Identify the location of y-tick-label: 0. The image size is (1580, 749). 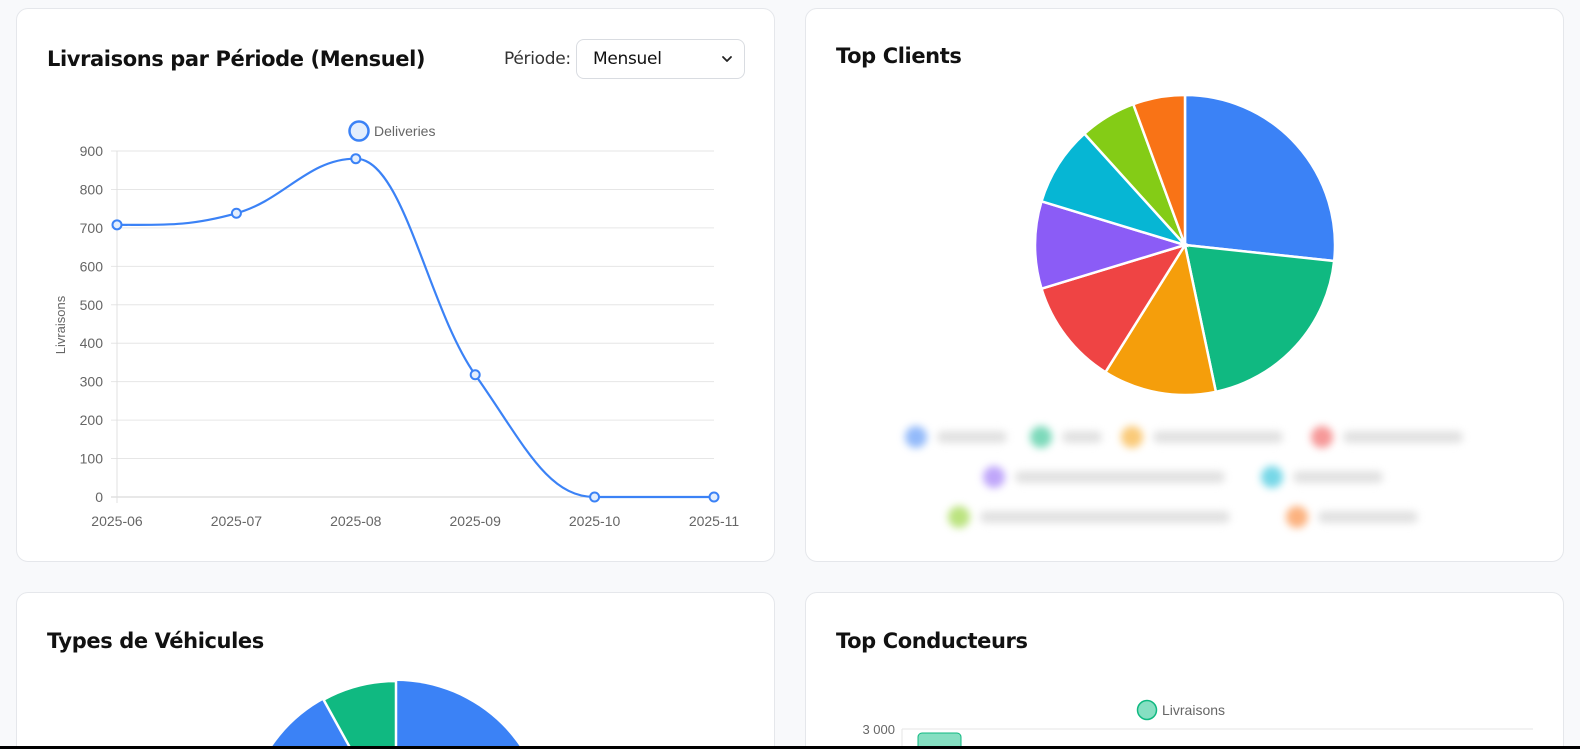
(99, 497).